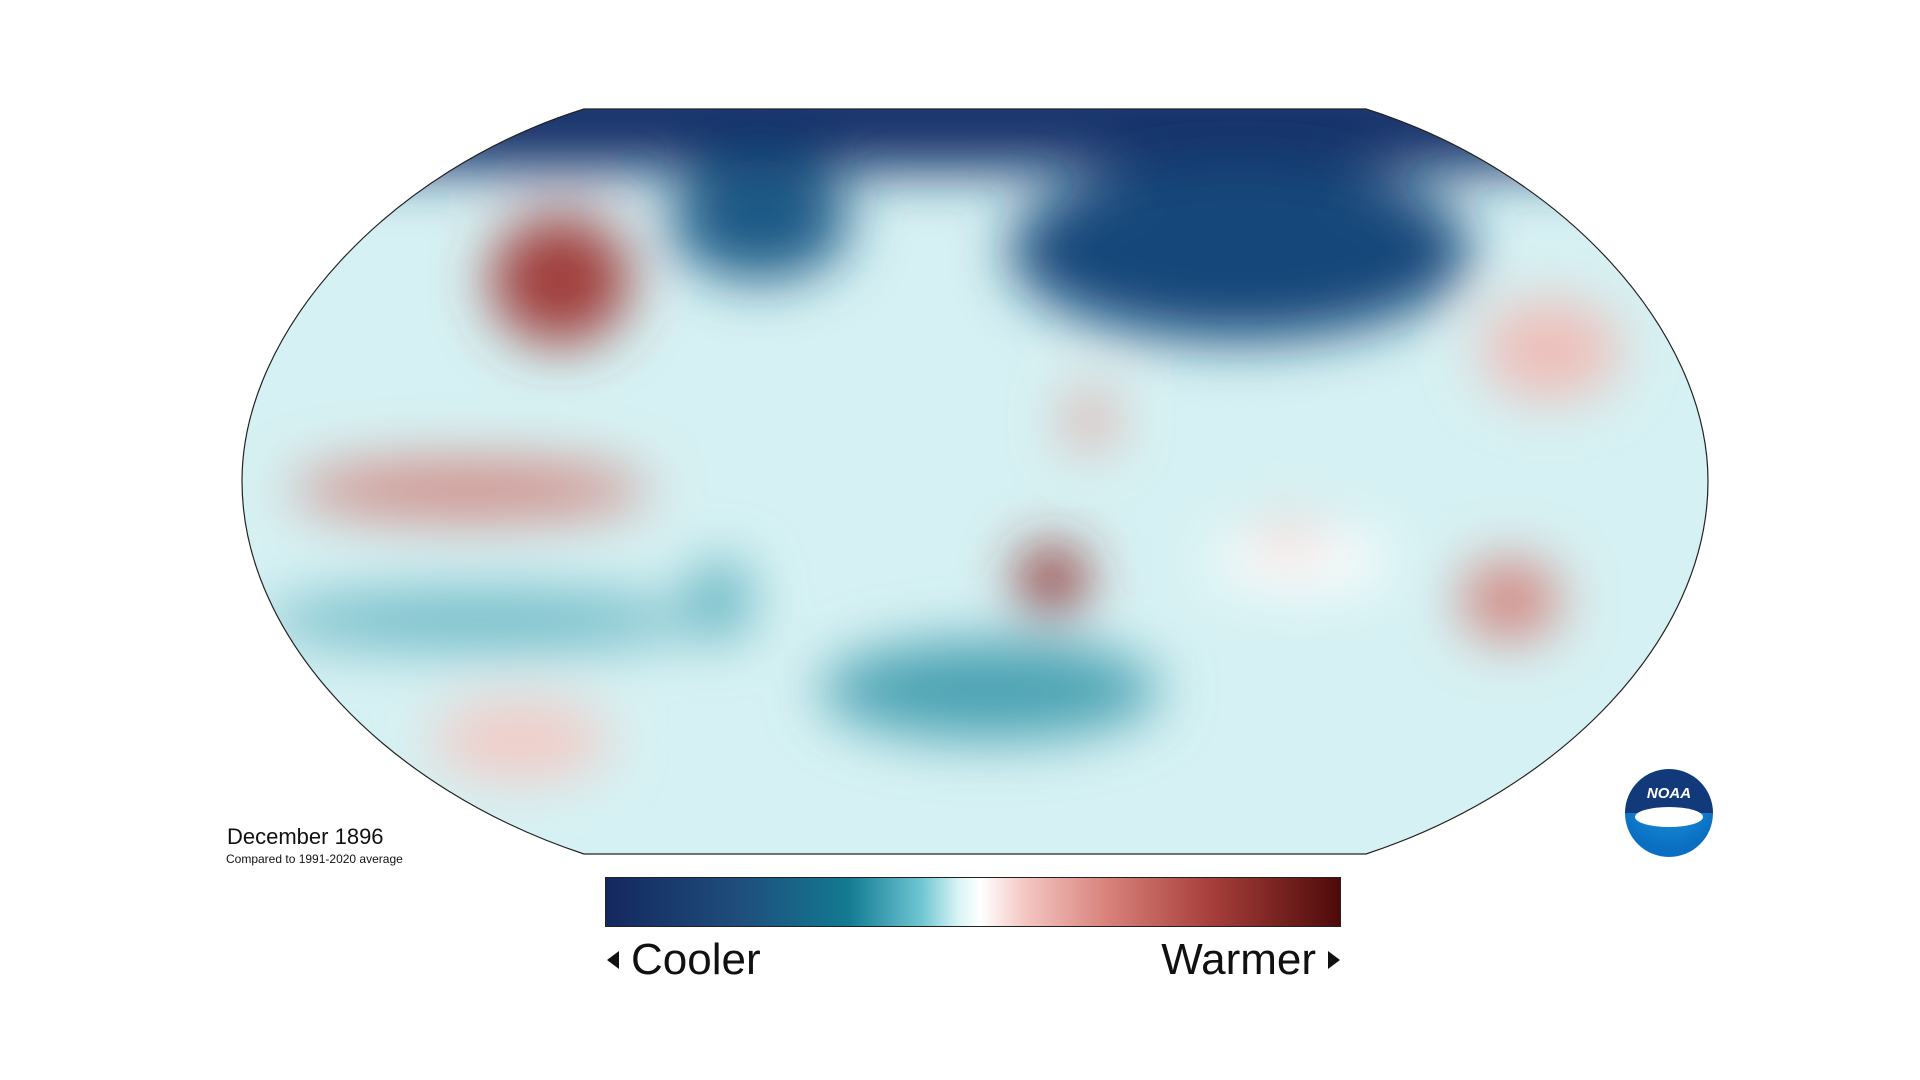  Describe the element at coordinates (613, 960) in the screenshot. I see `arrow-left` at that location.